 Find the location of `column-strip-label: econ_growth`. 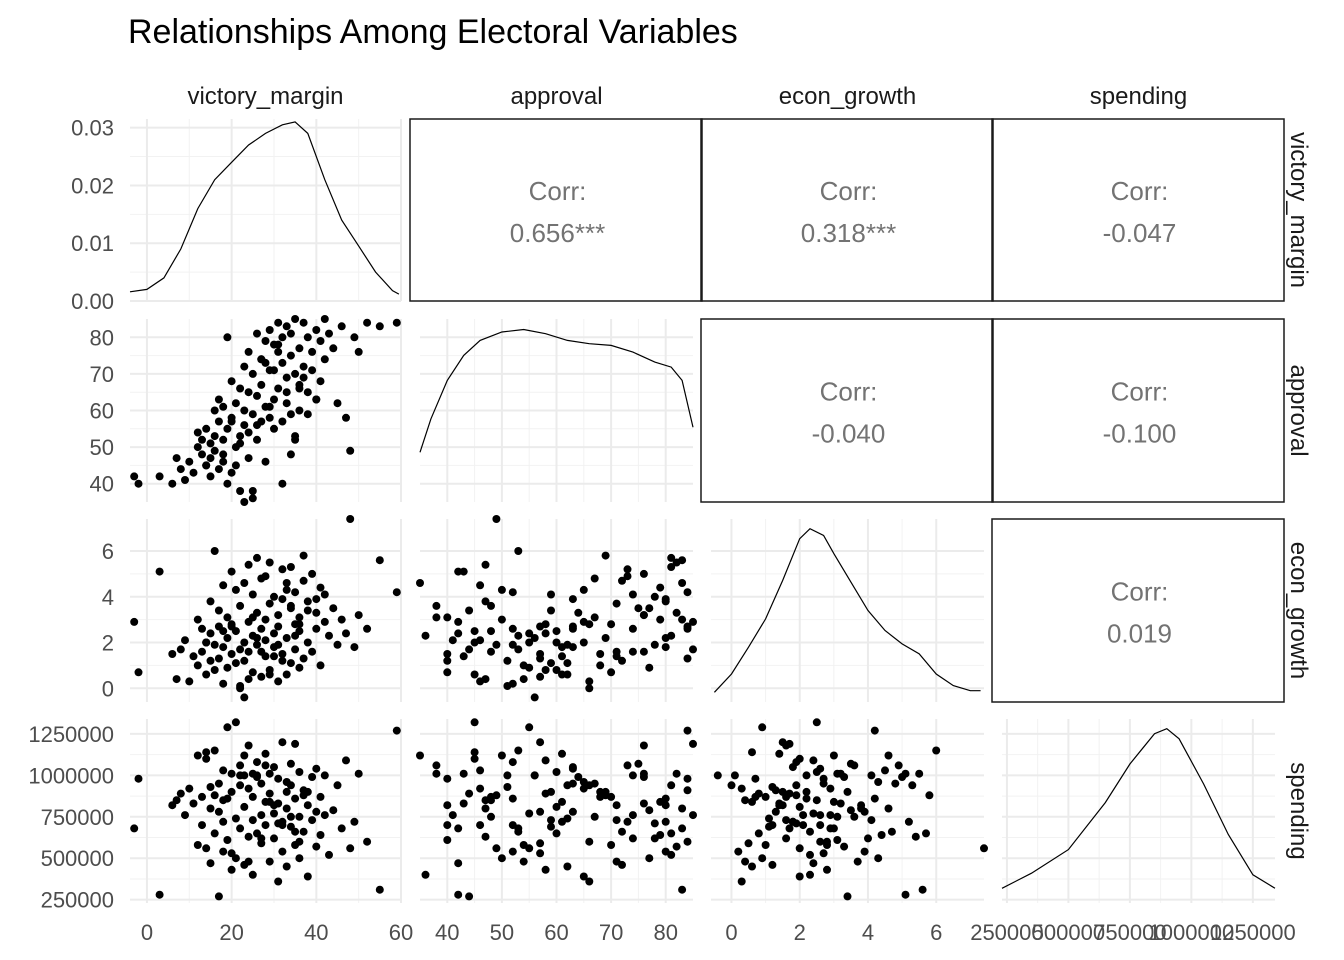

column-strip-label: econ_growth is located at coordinates (847, 96).